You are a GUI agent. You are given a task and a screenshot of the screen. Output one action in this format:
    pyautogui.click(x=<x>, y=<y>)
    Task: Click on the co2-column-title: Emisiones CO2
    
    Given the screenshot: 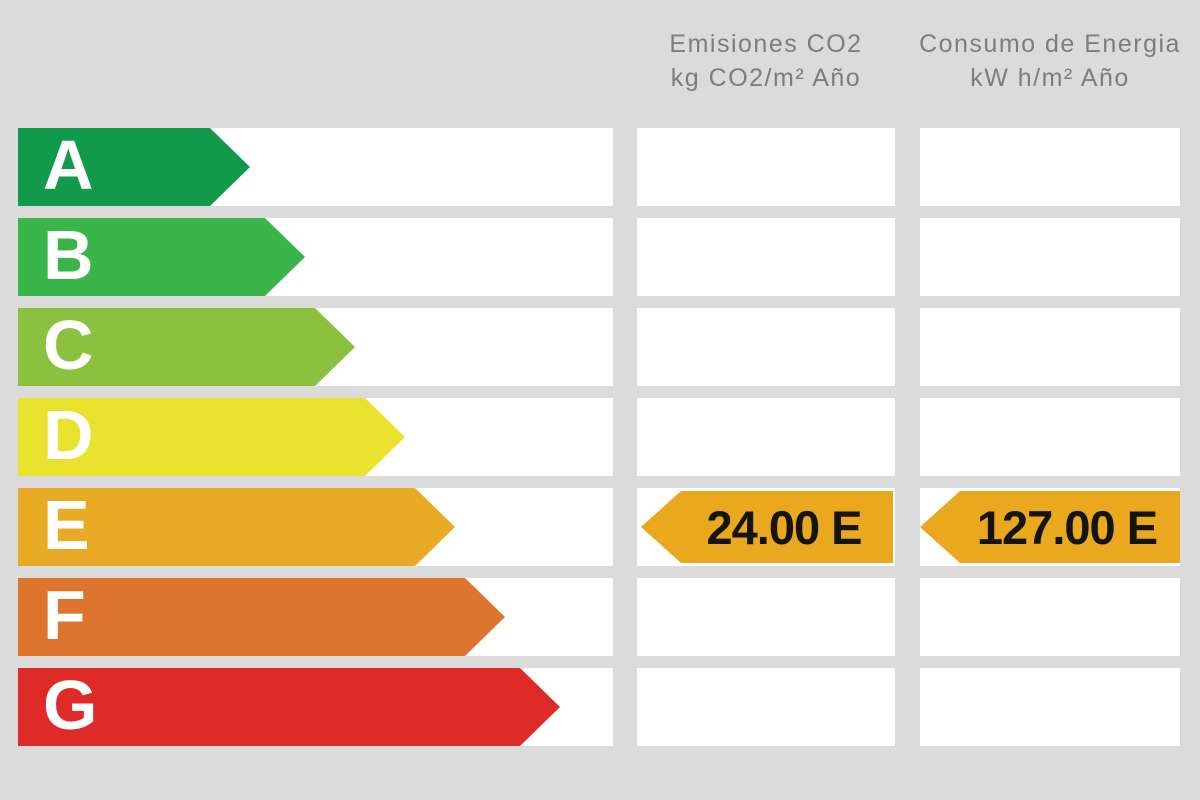 What is the action you would take?
    pyautogui.click(x=766, y=44)
    